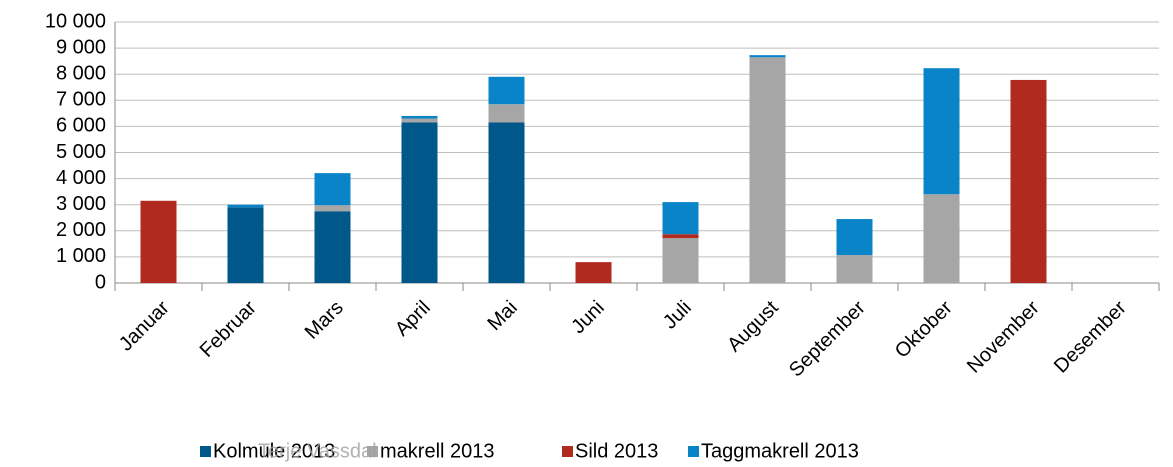  What do you see at coordinates (588, 318) in the screenshot?
I see `x-tick-label: Juni` at bounding box center [588, 318].